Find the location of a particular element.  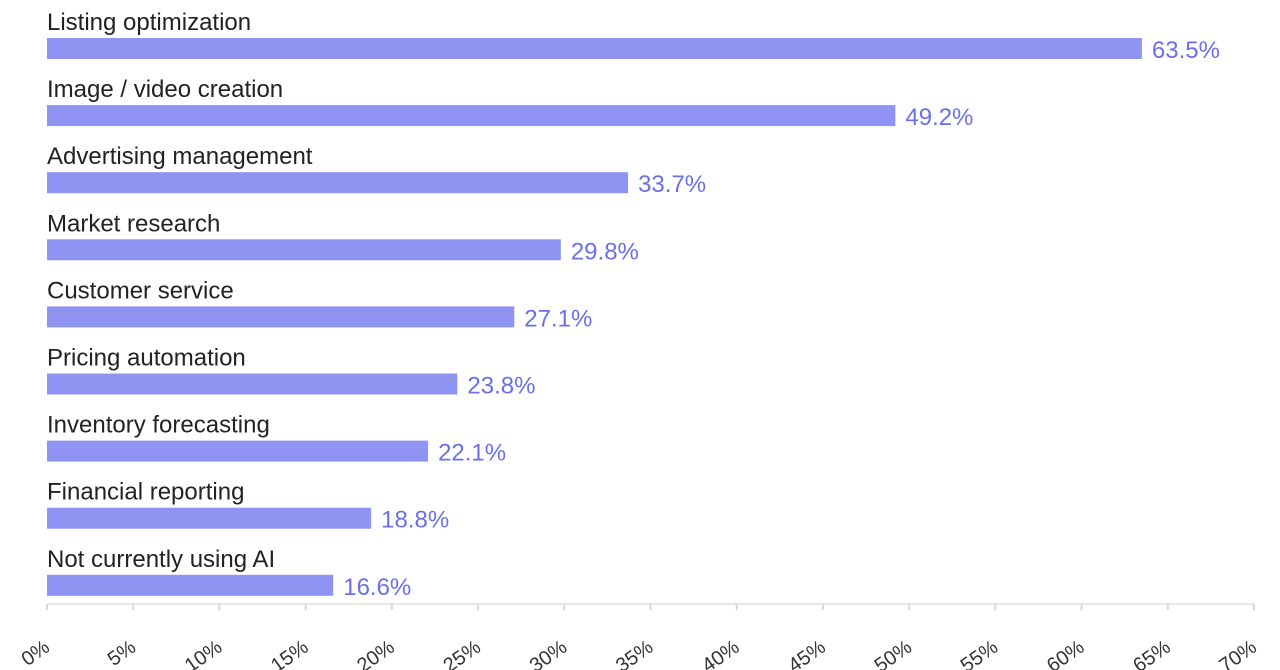

x-tick-label: 25% is located at coordinates (463, 653).